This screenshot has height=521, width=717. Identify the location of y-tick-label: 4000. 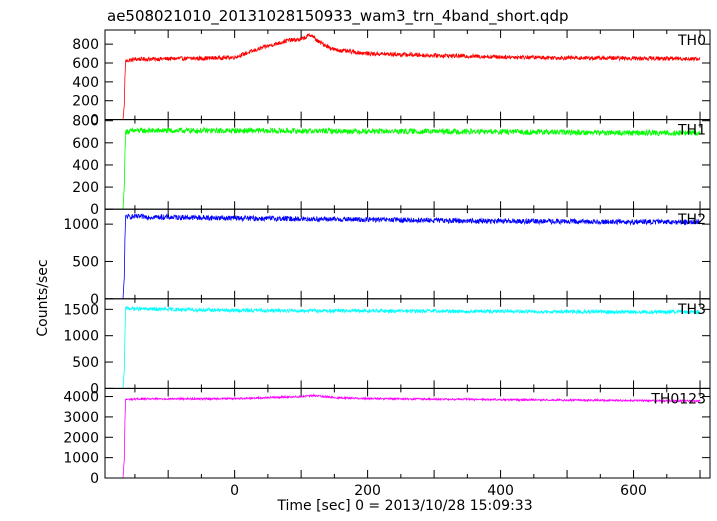
(81, 398).